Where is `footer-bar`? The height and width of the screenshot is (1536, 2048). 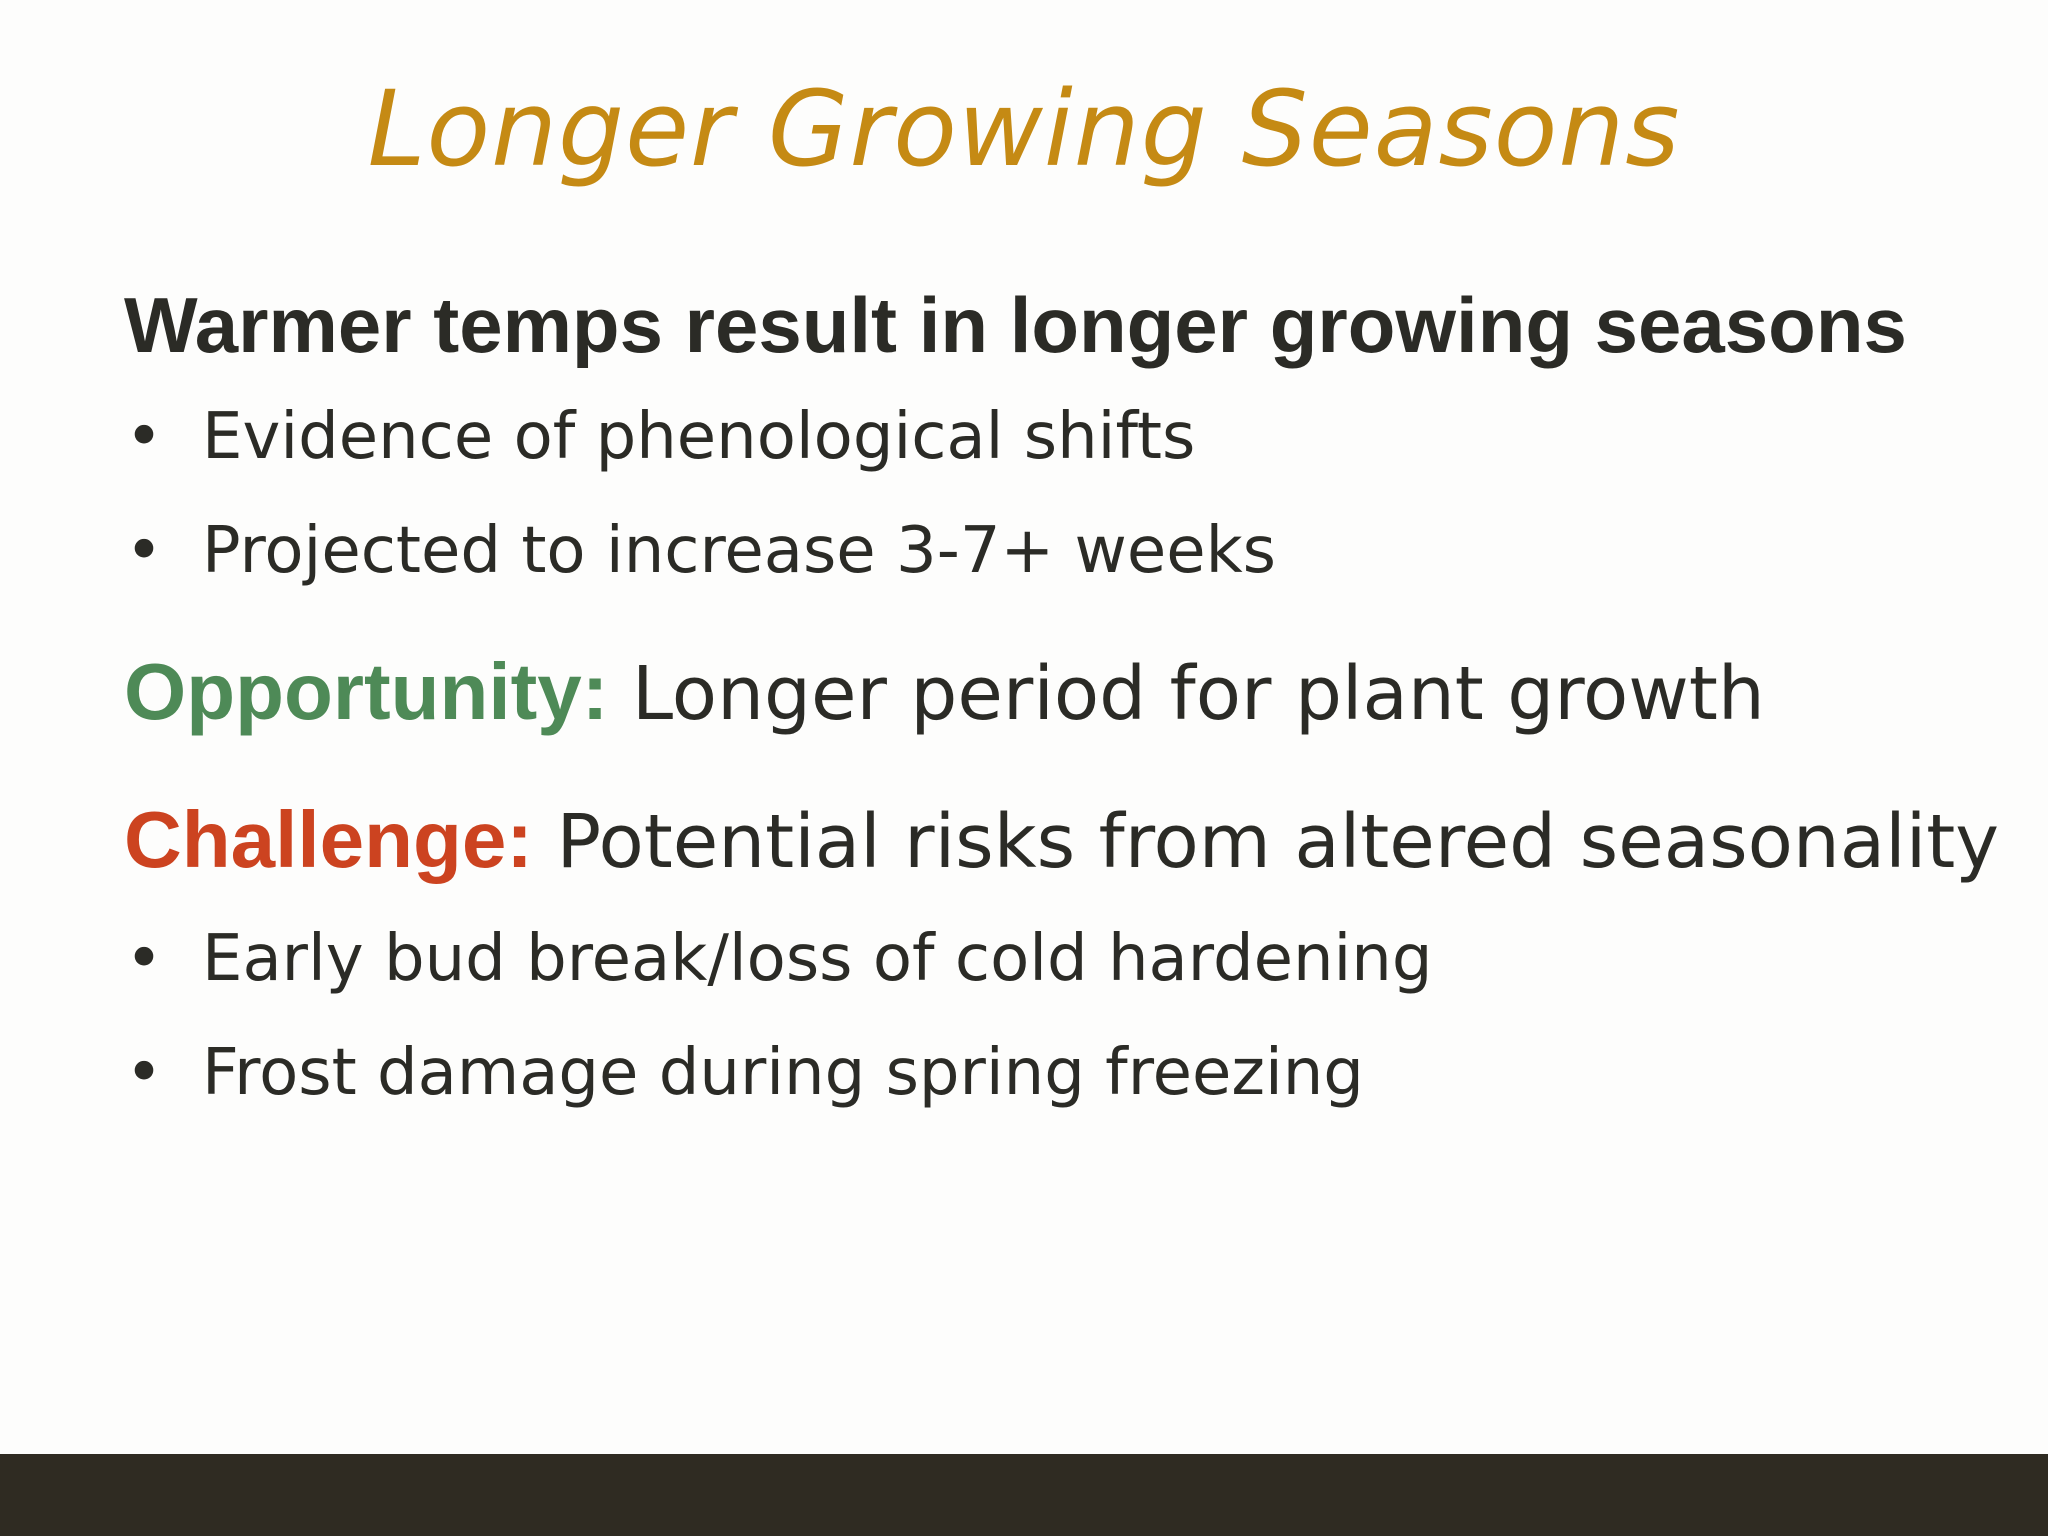 footer-bar is located at coordinates (1024, 1495).